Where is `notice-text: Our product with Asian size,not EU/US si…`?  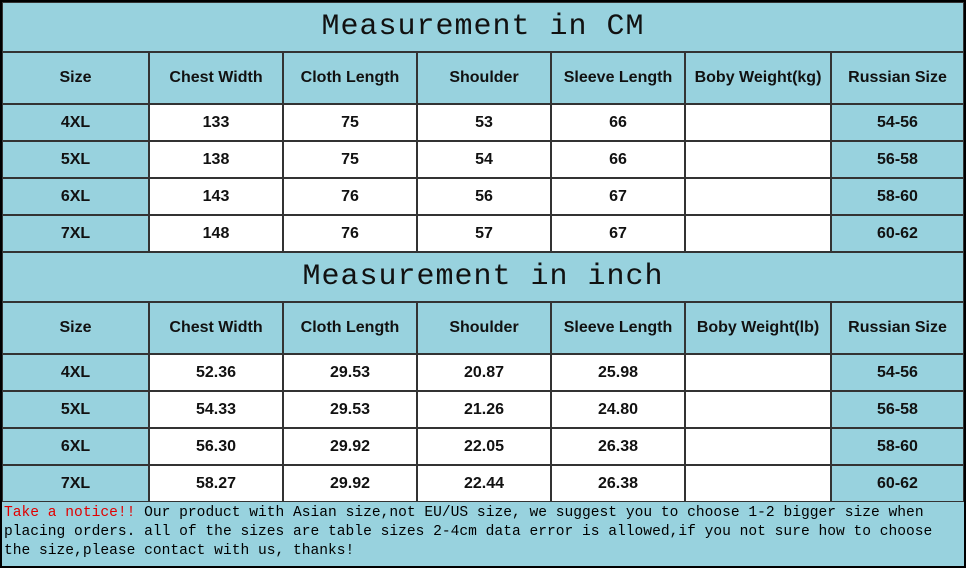
notice-text: Our product with Asian size,not EU/US si… is located at coordinates (468, 532).